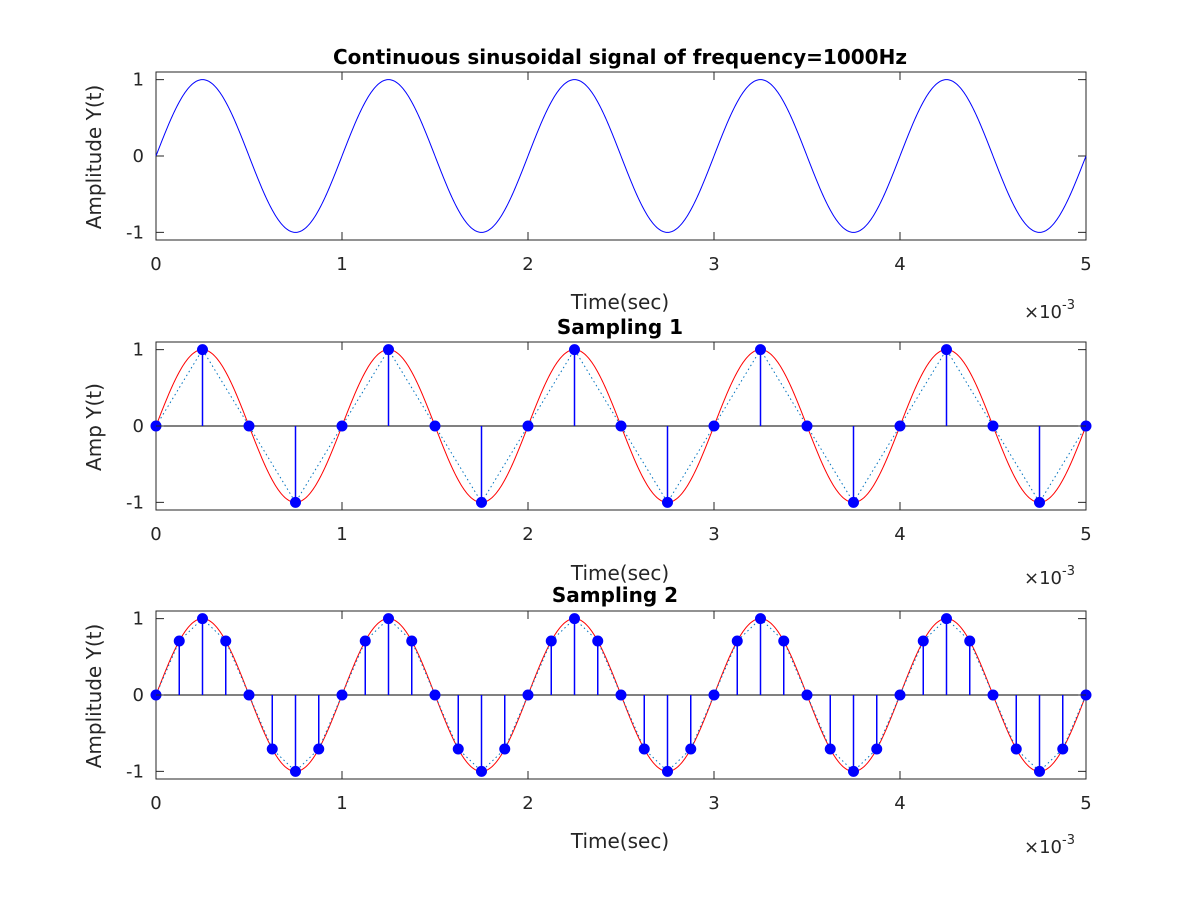 The image size is (1200, 904). What do you see at coordinates (155, 264) in the screenshot?
I see `plot-1-x-tick-label: 0` at bounding box center [155, 264].